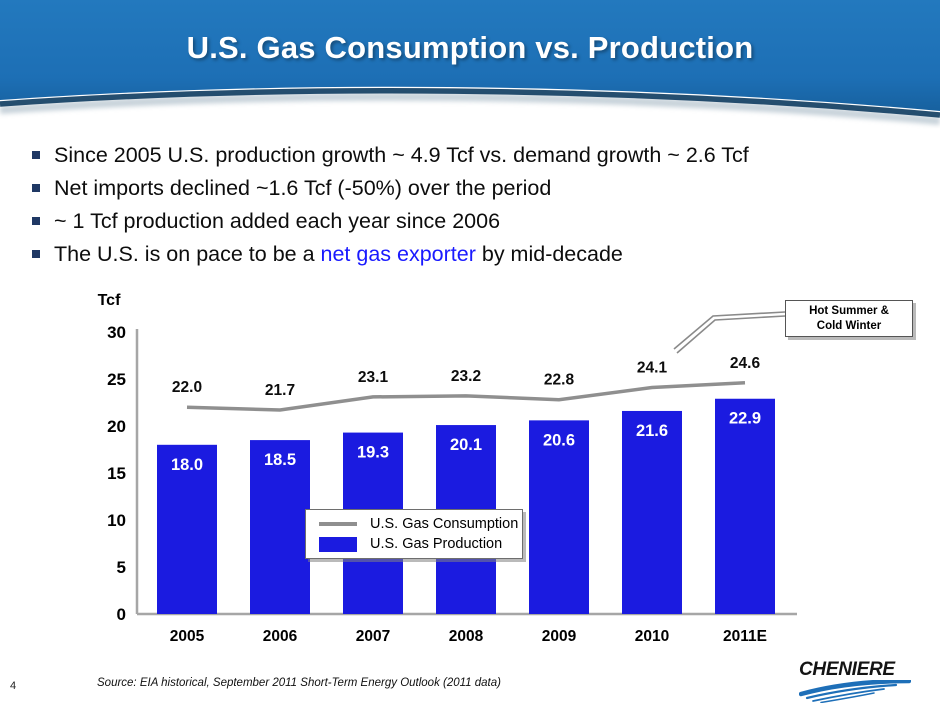 The width and height of the screenshot is (940, 705). I want to click on cheniere-logo-text: CHENIERE, so click(847, 669).